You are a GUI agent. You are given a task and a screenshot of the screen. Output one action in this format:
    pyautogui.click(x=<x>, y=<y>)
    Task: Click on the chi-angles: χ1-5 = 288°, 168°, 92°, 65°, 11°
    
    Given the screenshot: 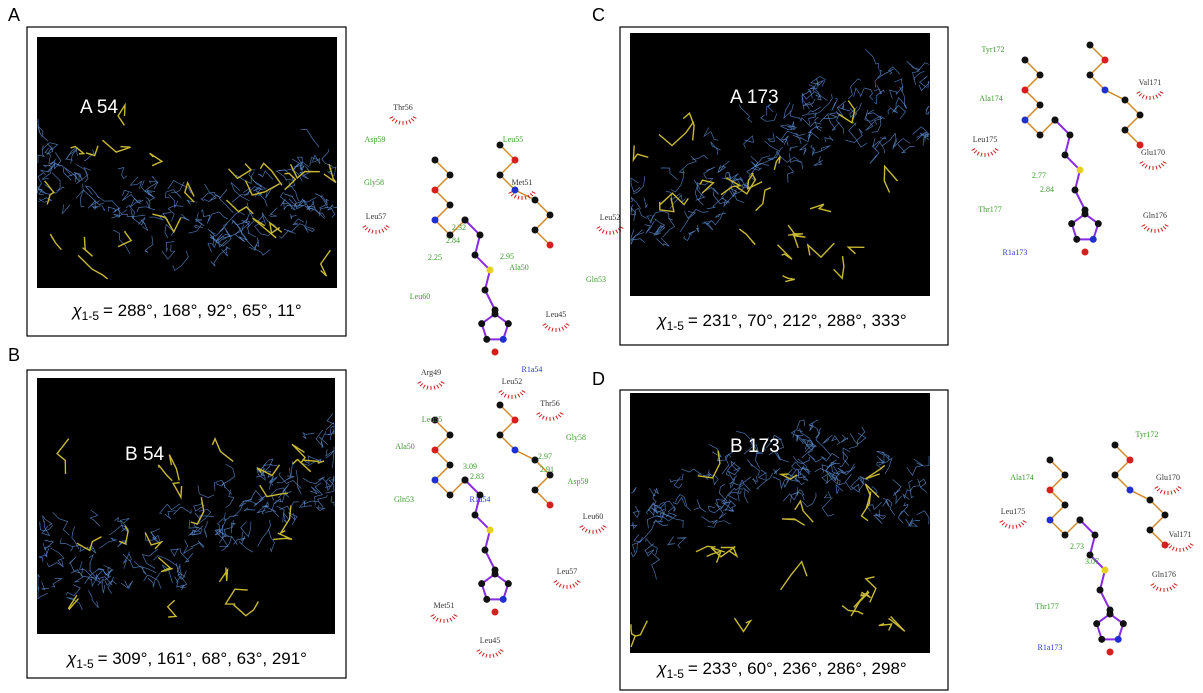 What is the action you would take?
    pyautogui.click(x=185, y=312)
    